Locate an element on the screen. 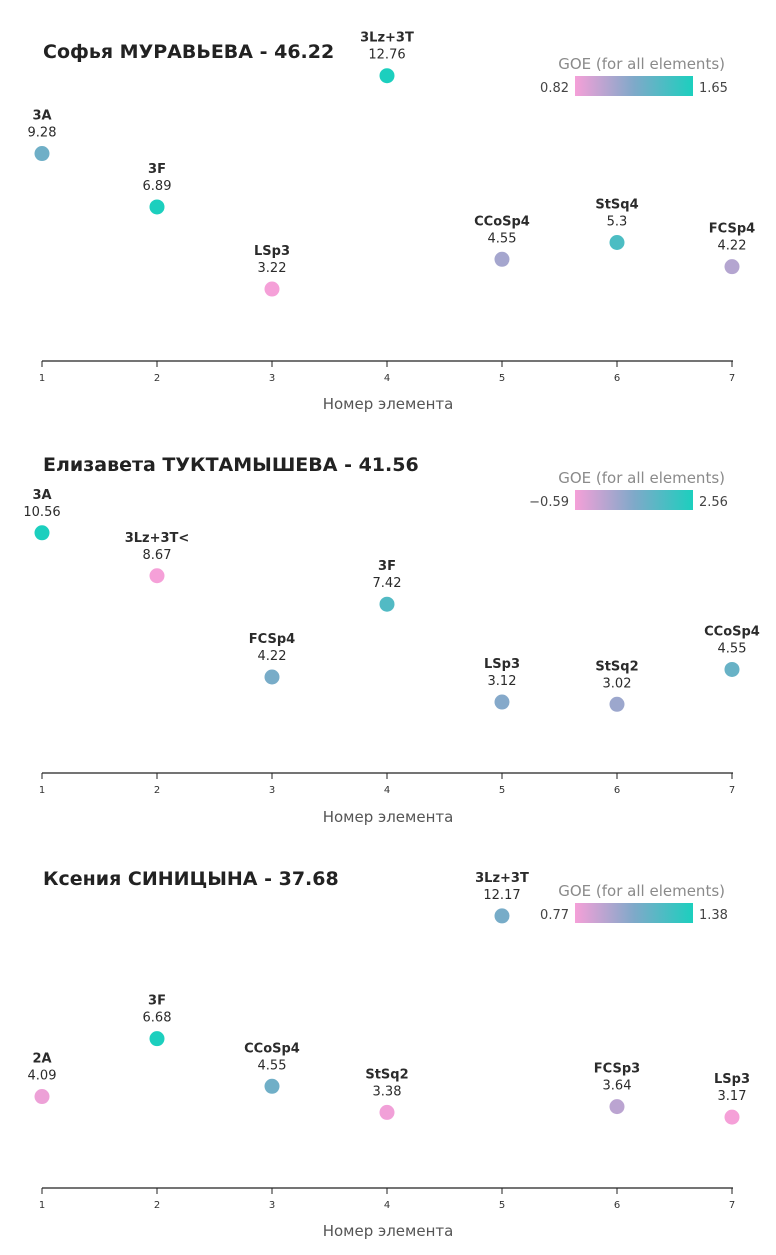 This screenshot has width=776, height=1255. element-score-label: 3.12 is located at coordinates (502, 681).